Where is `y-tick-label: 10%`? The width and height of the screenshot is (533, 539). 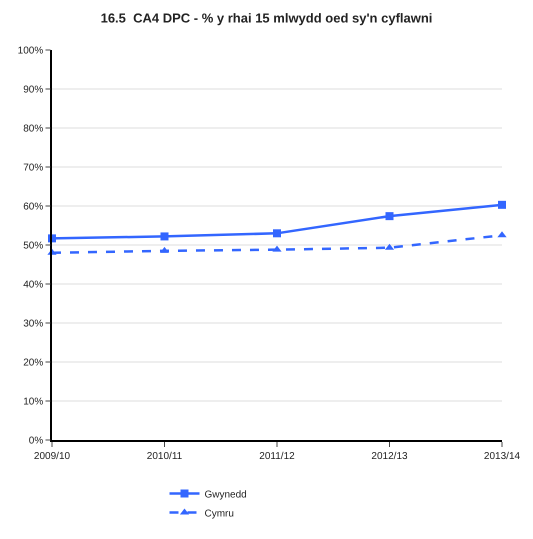 y-tick-label: 10% is located at coordinates (33, 402).